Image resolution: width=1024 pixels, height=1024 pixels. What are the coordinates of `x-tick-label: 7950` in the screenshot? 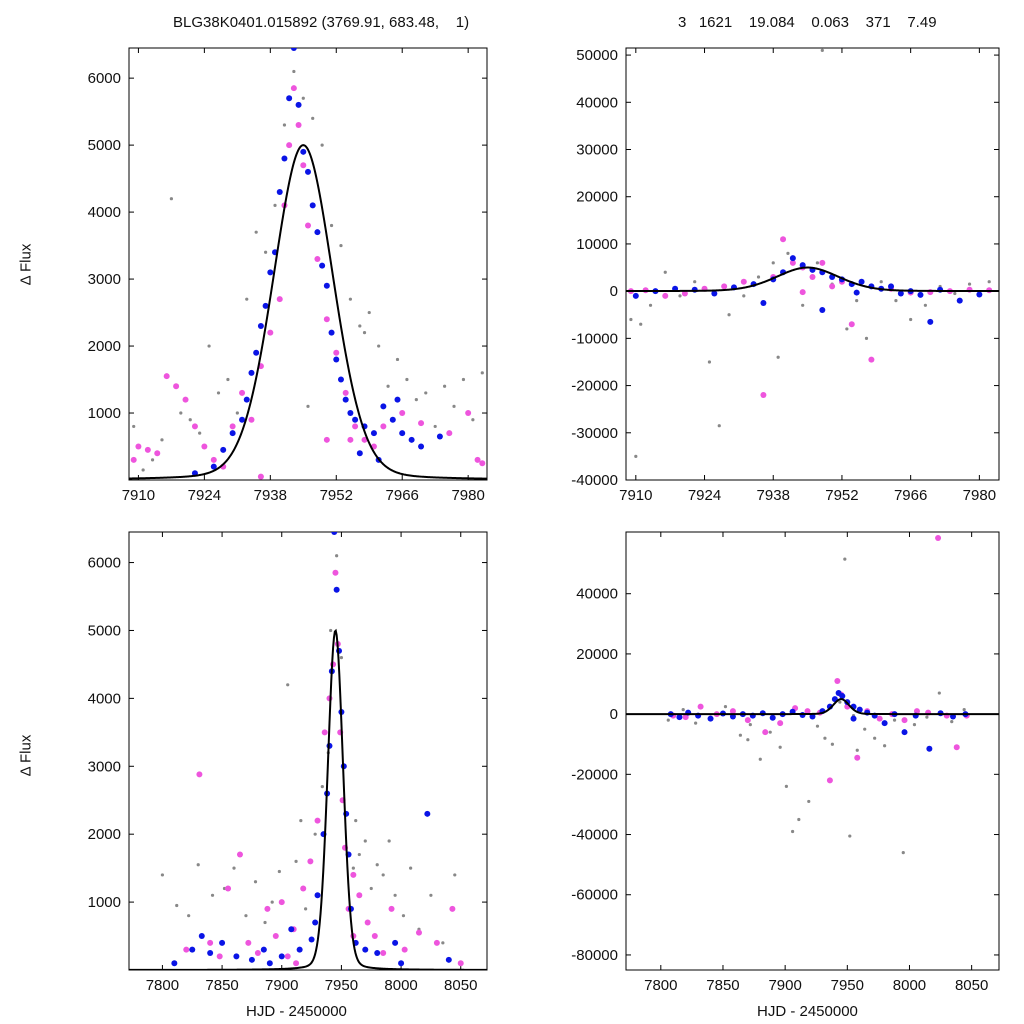 It's located at (847, 985).